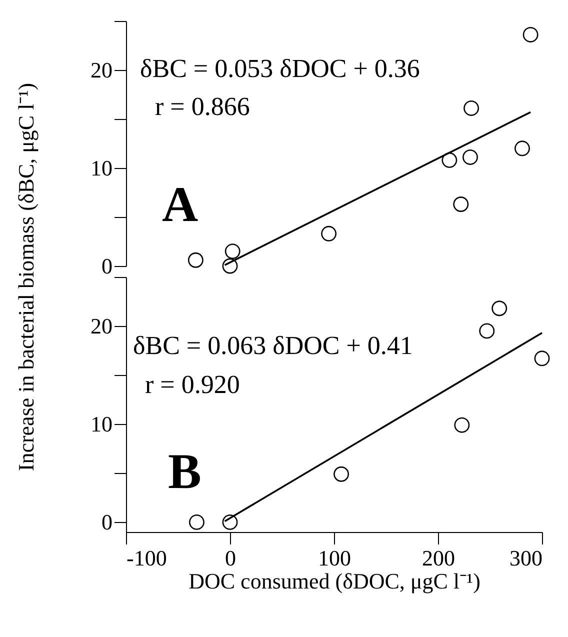 This screenshot has height=637, width=568. What do you see at coordinates (273, 345) in the screenshot?
I see `annotation: δBC = 0.063 δDOC + 0.41` at bounding box center [273, 345].